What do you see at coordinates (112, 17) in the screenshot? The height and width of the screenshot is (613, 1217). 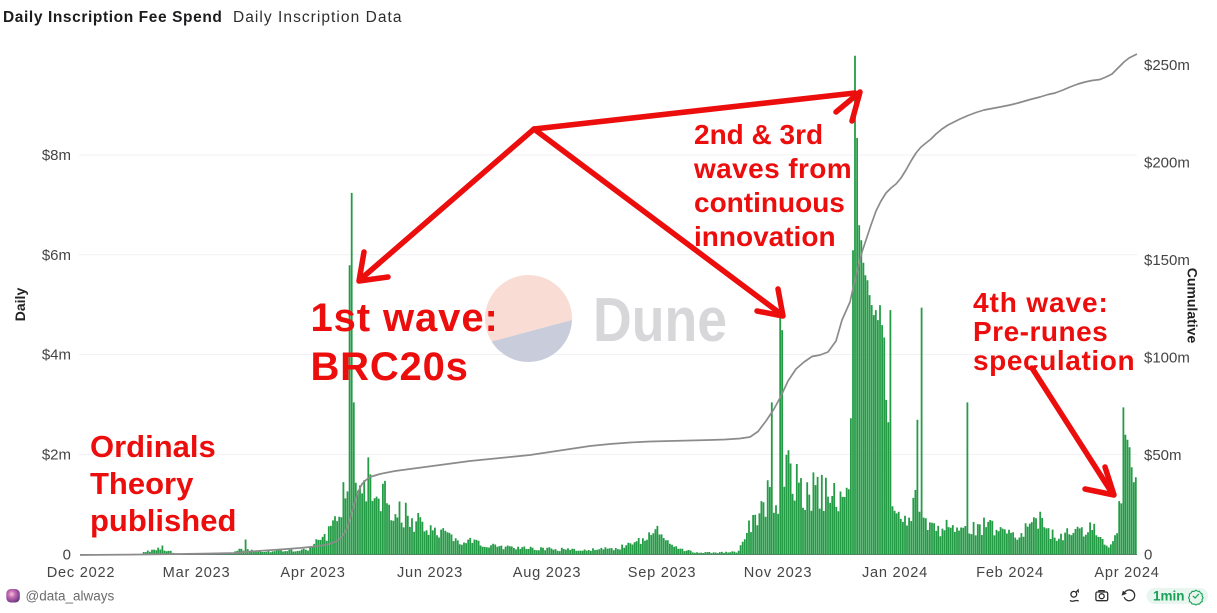 I see `svg-text: Daily Inscription Fee Spend` at bounding box center [112, 17].